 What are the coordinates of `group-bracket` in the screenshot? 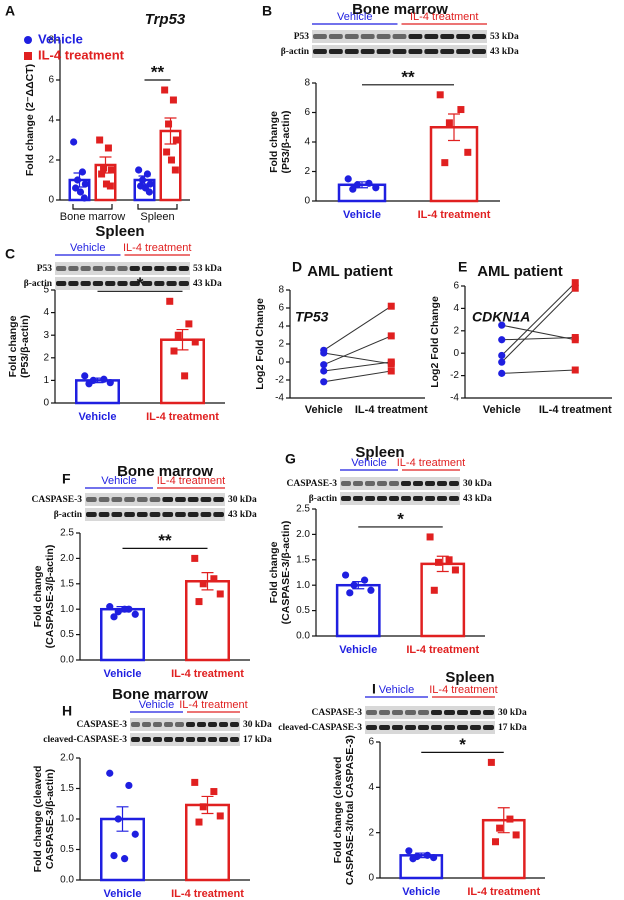 It's located at (92, 207).